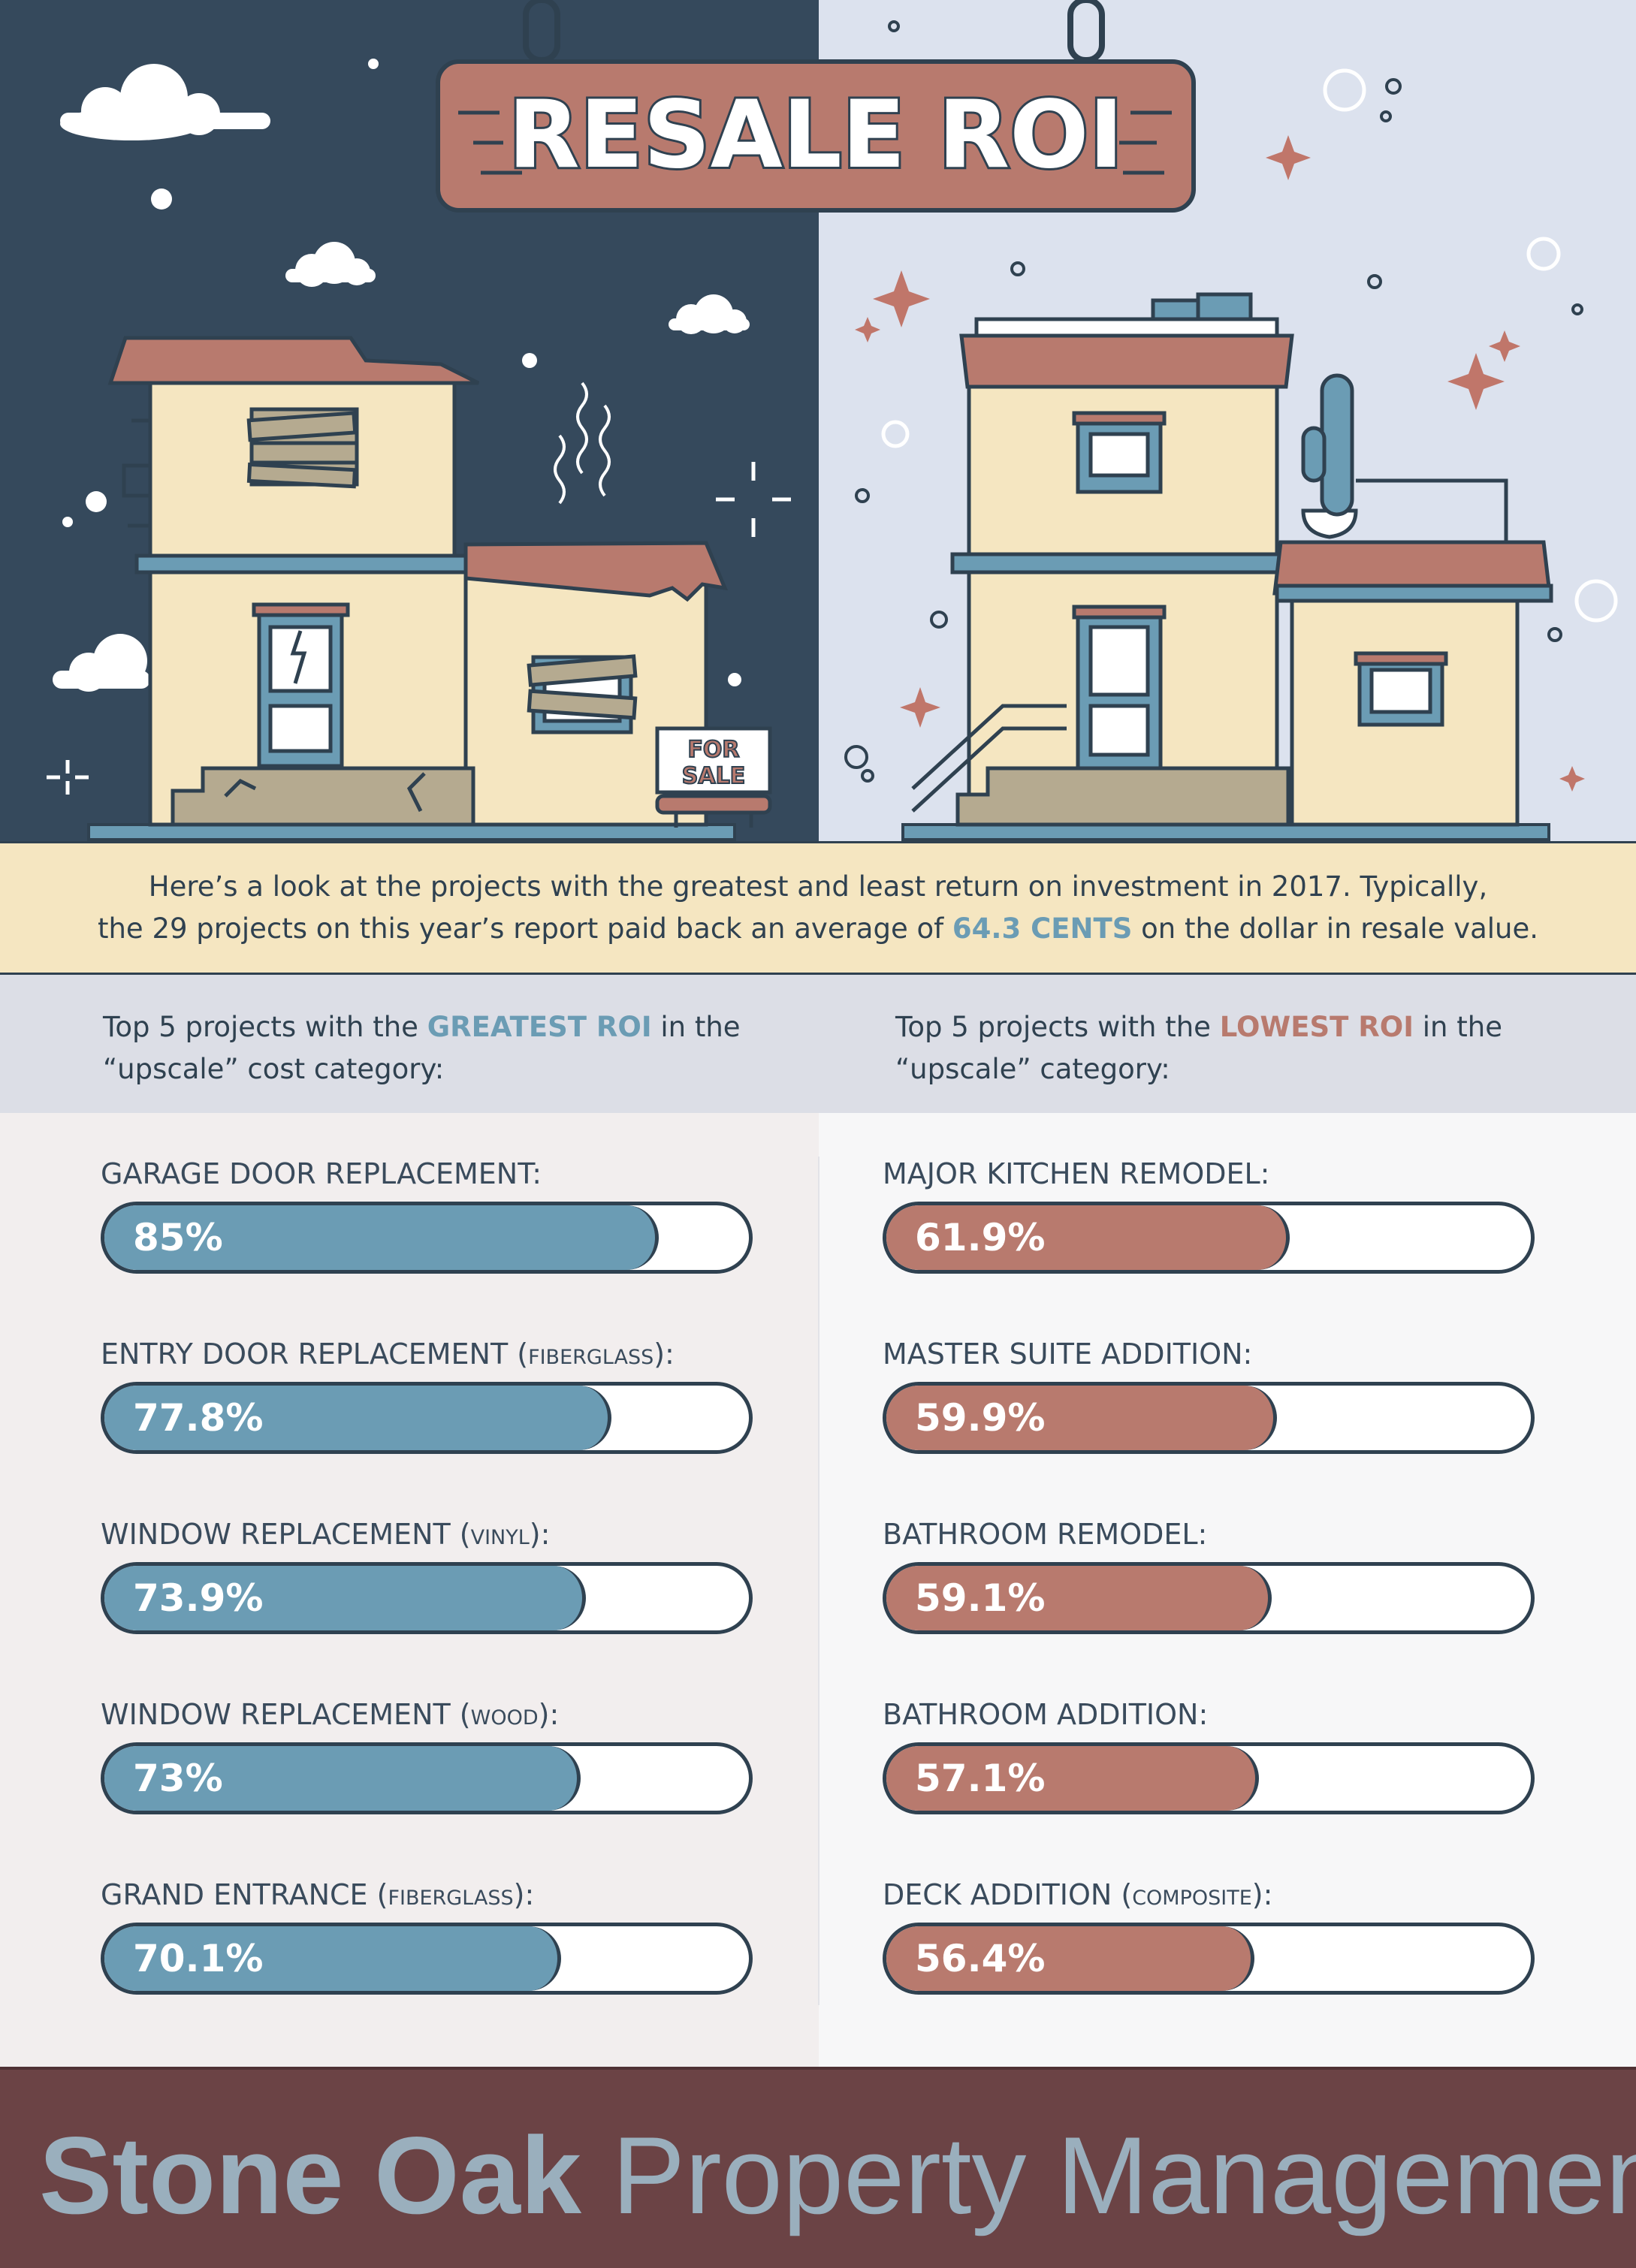 The image size is (1636, 2268). I want to click on bar-track: 73.9%, so click(427, 1598).